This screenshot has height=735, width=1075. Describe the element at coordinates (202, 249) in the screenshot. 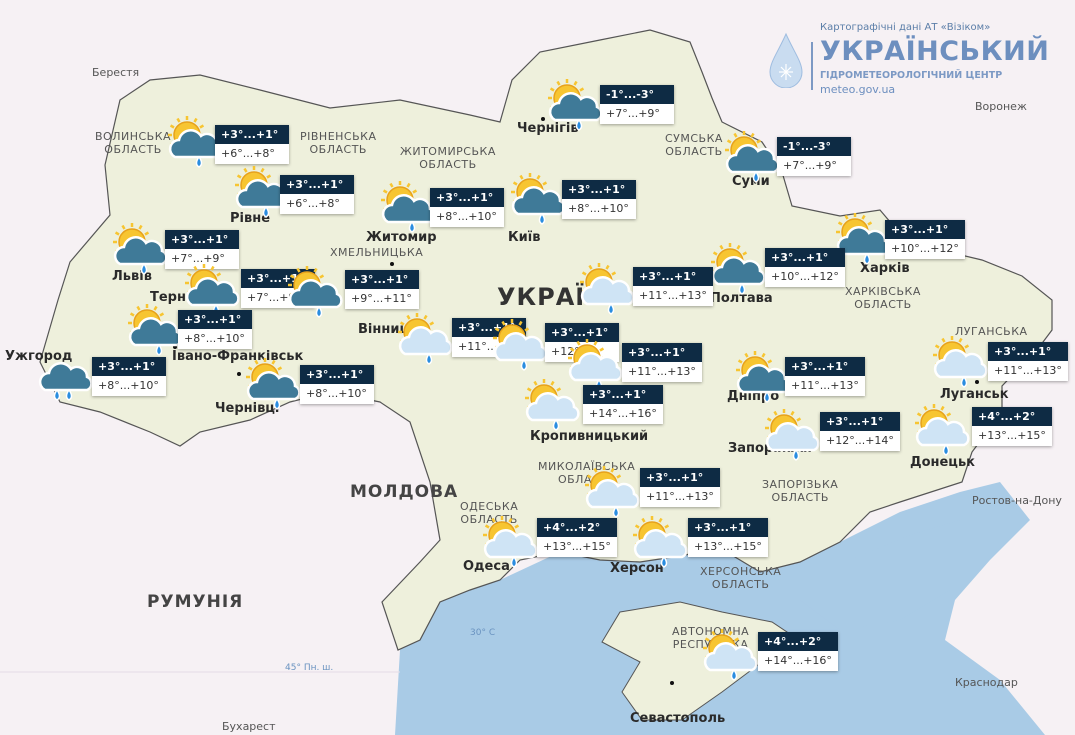

I see `forecast-label: +3°...+1° +7°...+9°` at that location.